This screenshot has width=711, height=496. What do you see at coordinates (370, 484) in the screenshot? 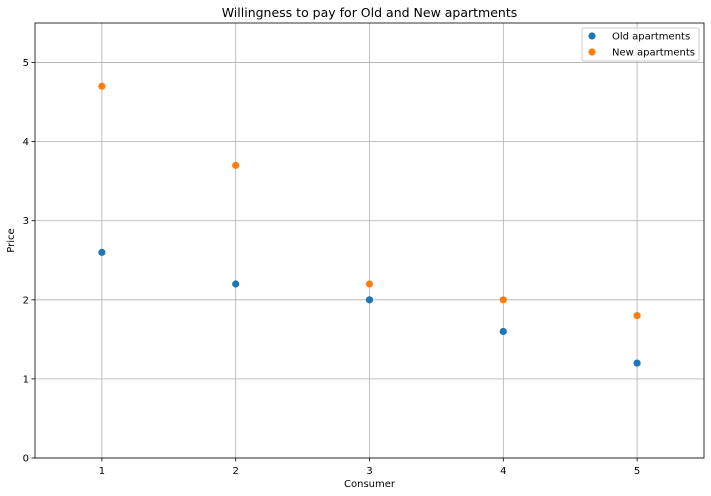
I see `x-axis-label: Consumer` at bounding box center [370, 484].